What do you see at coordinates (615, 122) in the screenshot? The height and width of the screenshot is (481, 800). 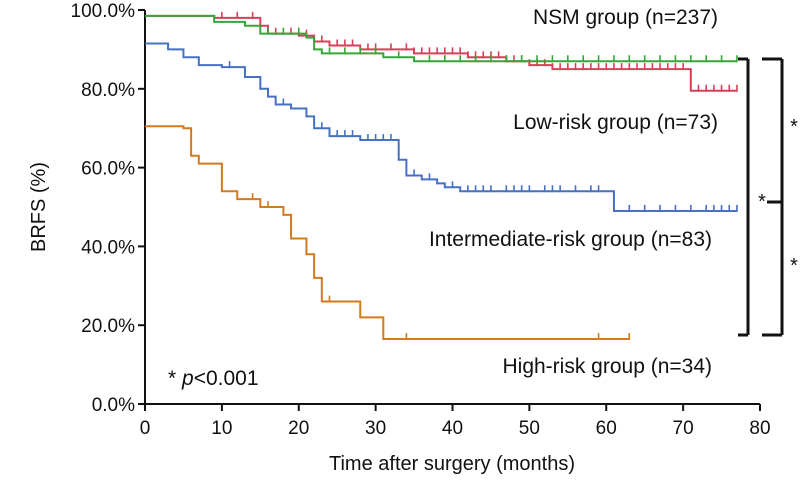 I see `series-label-low-risk: Low-risk group (n=73)` at bounding box center [615, 122].